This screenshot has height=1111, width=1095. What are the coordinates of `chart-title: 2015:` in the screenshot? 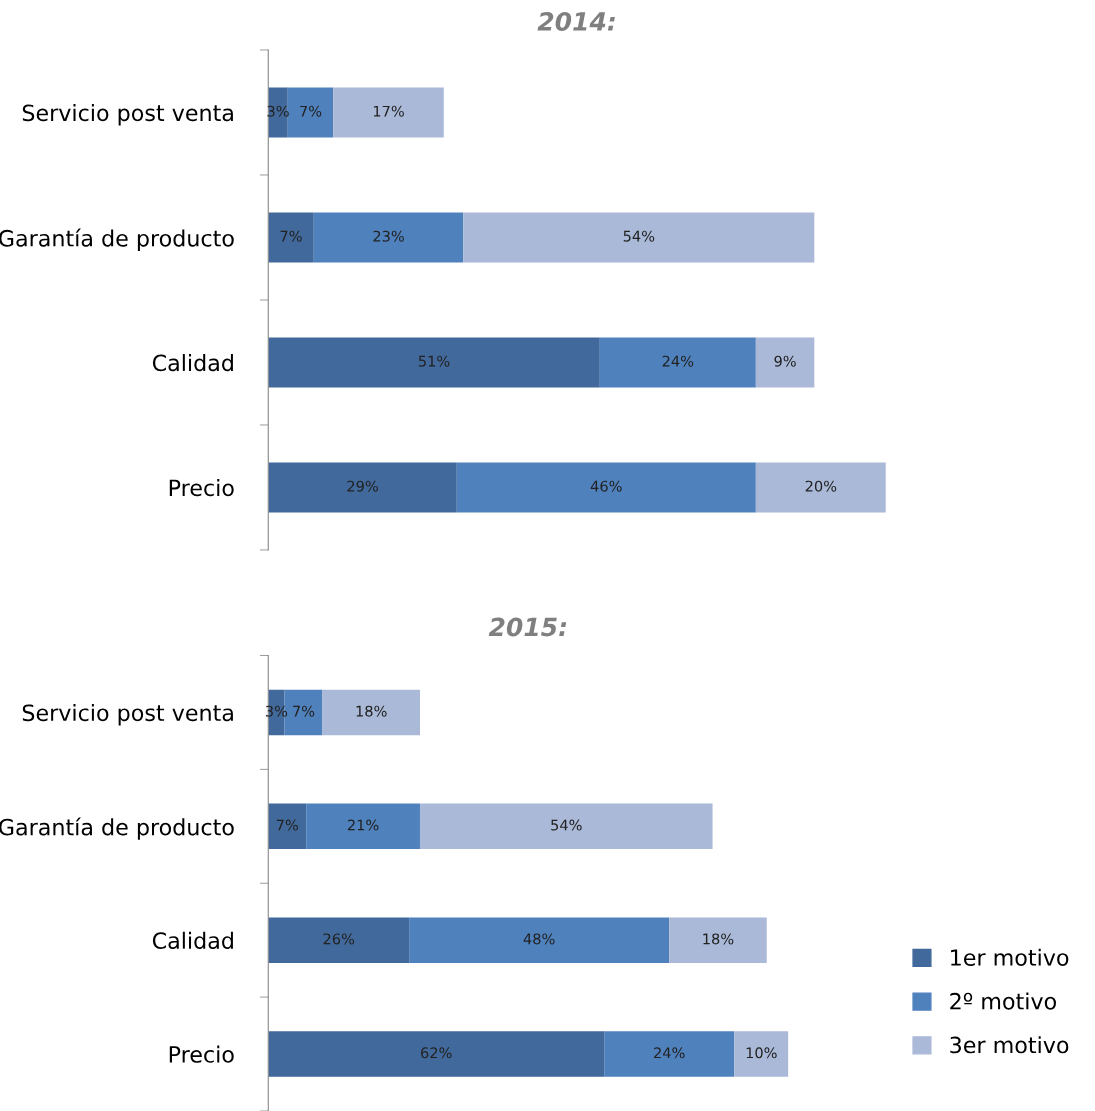 It's located at (527, 627).